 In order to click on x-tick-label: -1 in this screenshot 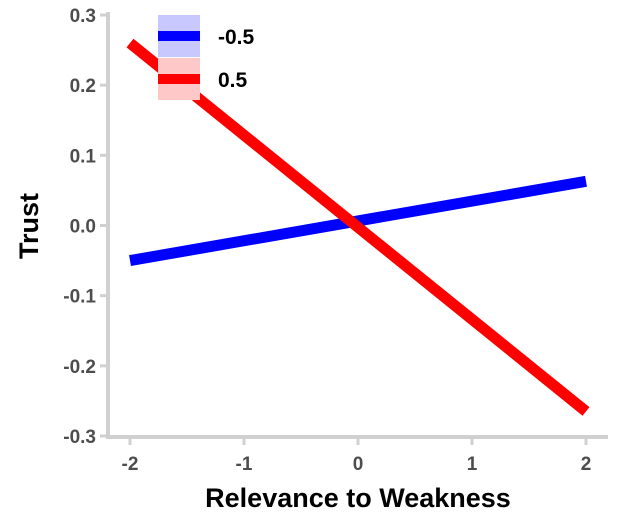, I will do `click(244, 464)`.